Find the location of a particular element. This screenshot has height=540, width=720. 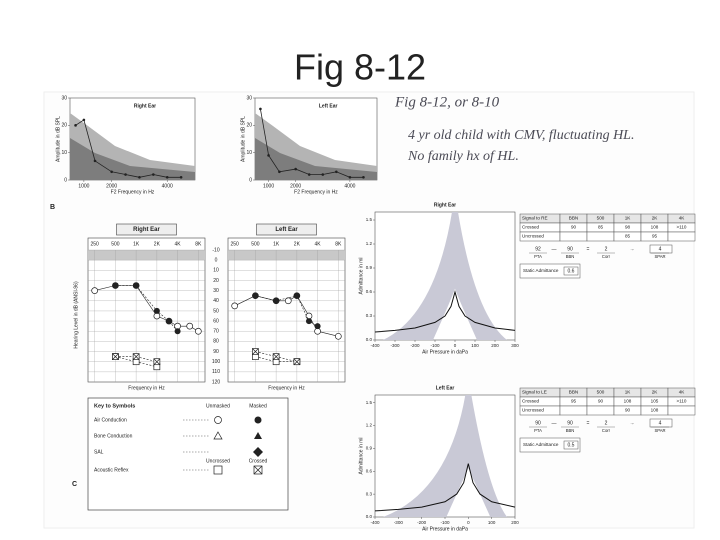

calc-item: → is located at coordinates (632, 423).